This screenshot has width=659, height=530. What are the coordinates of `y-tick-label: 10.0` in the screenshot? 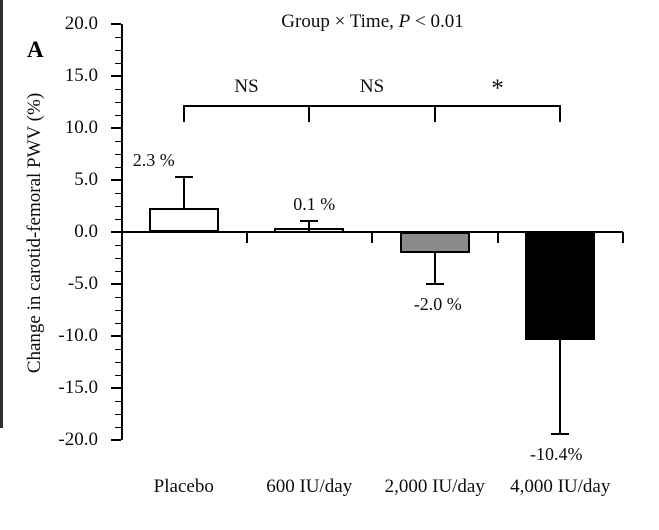 It's located at (81, 127).